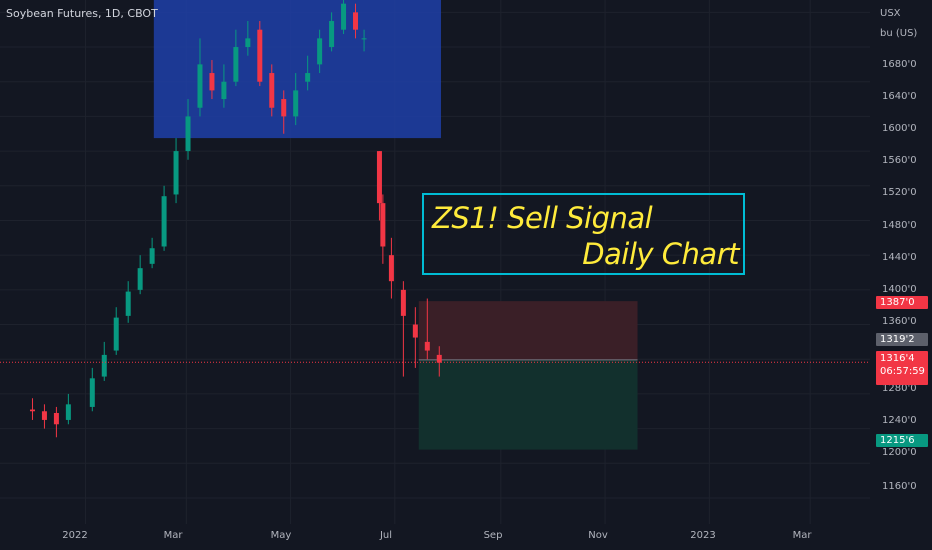 This screenshot has height=550, width=932. I want to click on time-tick: May, so click(281, 535).